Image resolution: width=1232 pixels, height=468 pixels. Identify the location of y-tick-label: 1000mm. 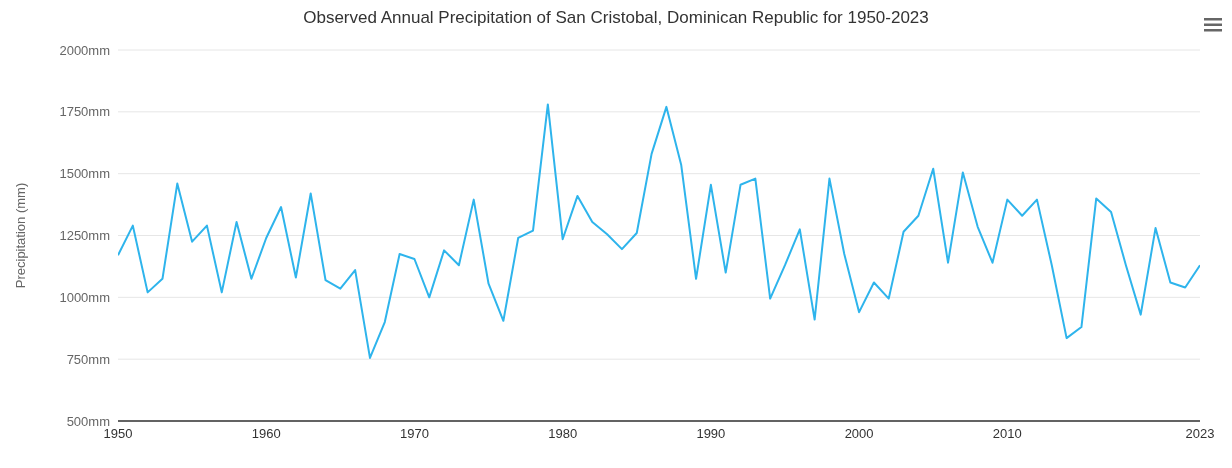
(84, 297).